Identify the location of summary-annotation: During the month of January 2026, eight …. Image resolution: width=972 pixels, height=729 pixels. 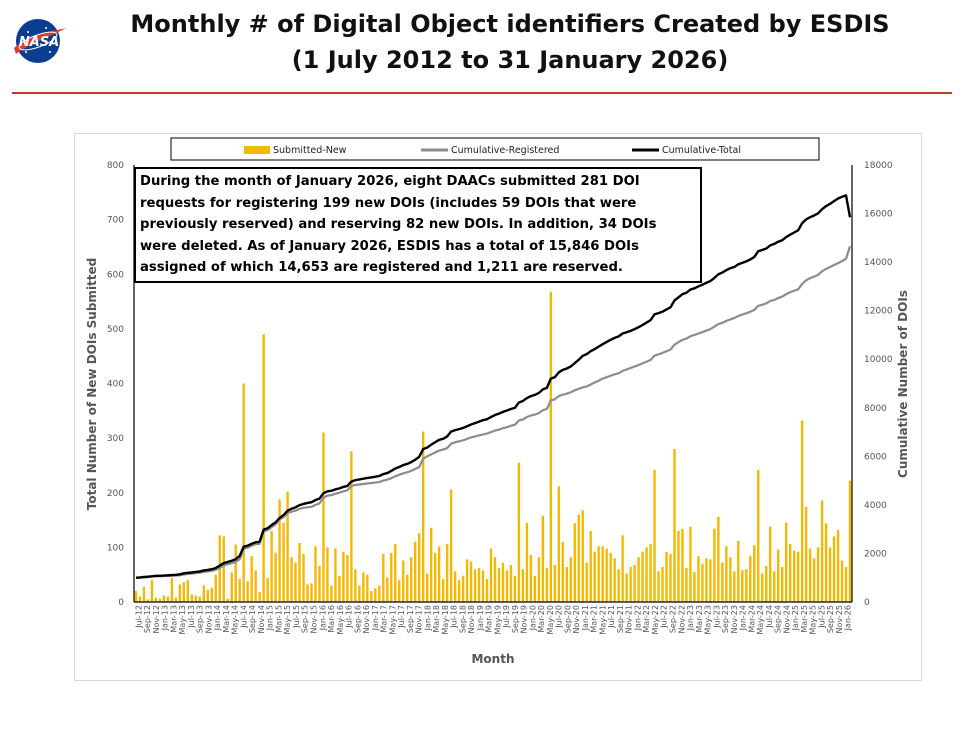
(418, 225).